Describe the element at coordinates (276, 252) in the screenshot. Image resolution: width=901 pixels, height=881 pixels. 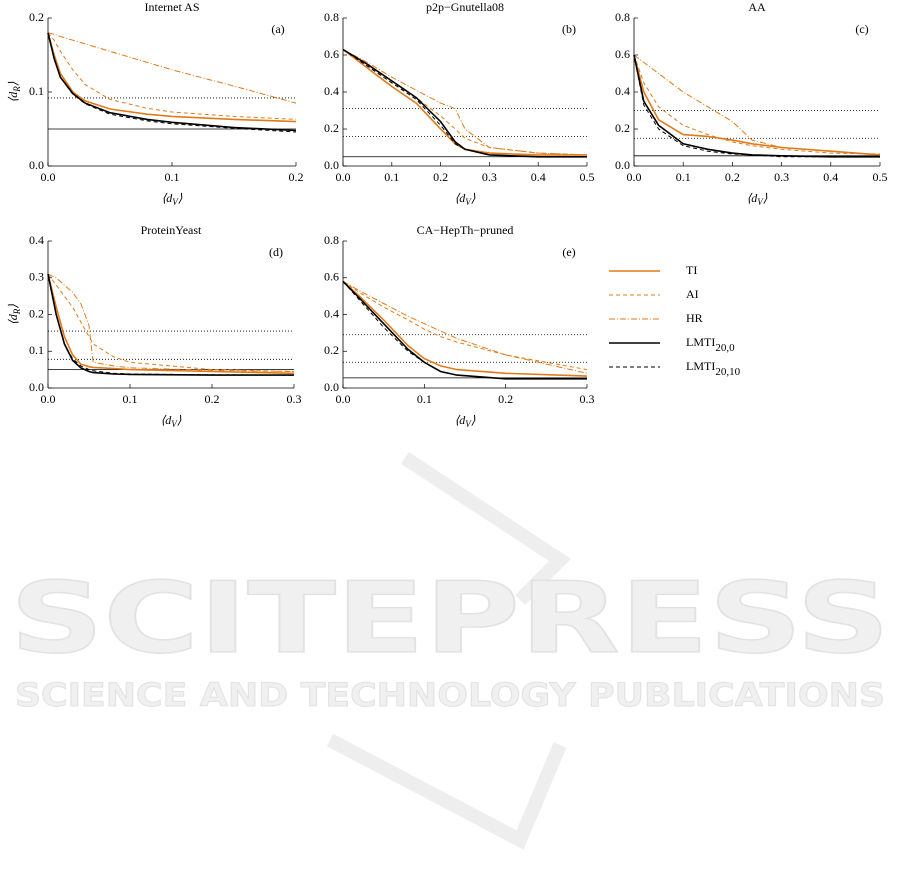
I see `panel-label: (d)` at that location.